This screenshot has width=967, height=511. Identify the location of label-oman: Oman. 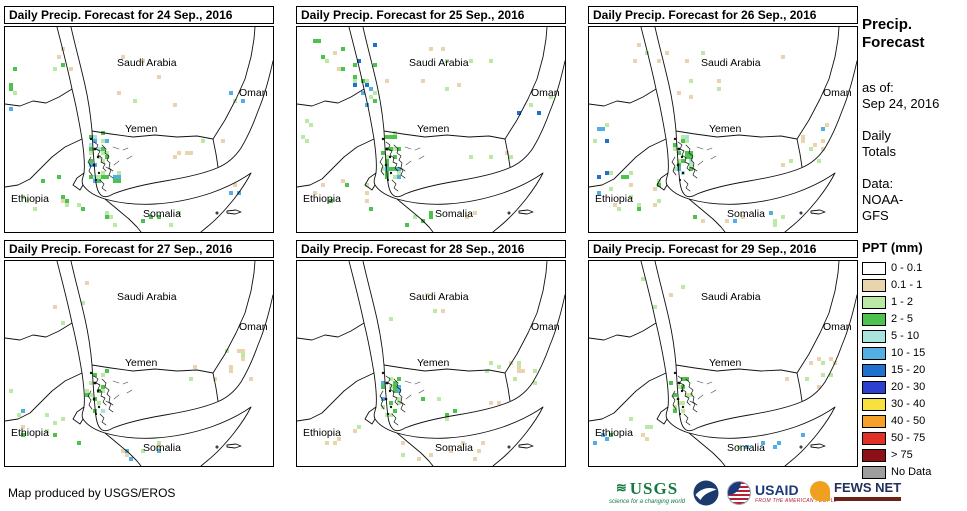
(545, 327).